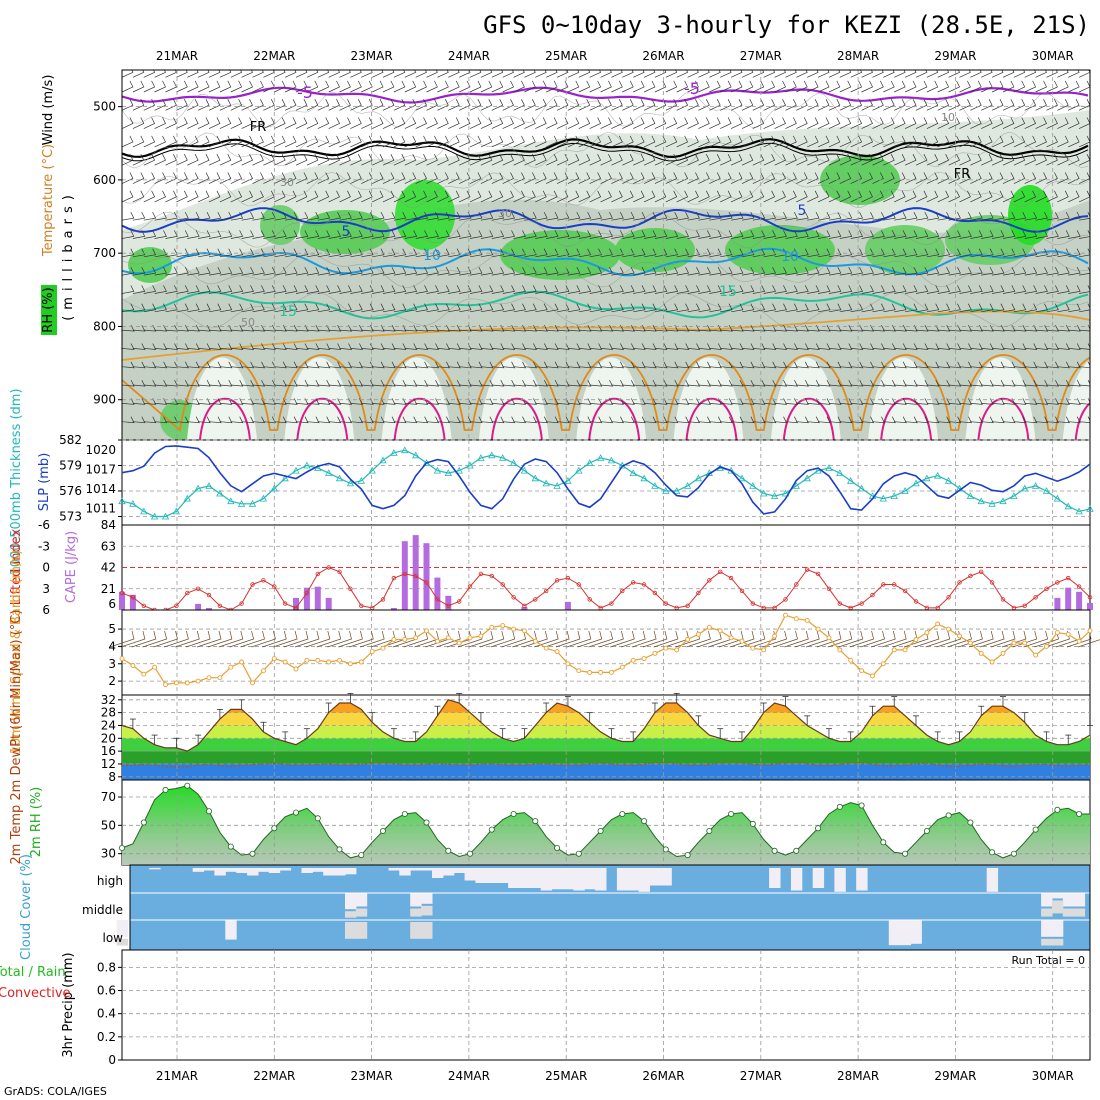  What do you see at coordinates (108, 725) in the screenshot?
I see `y-tick-label: 24` at bounding box center [108, 725].